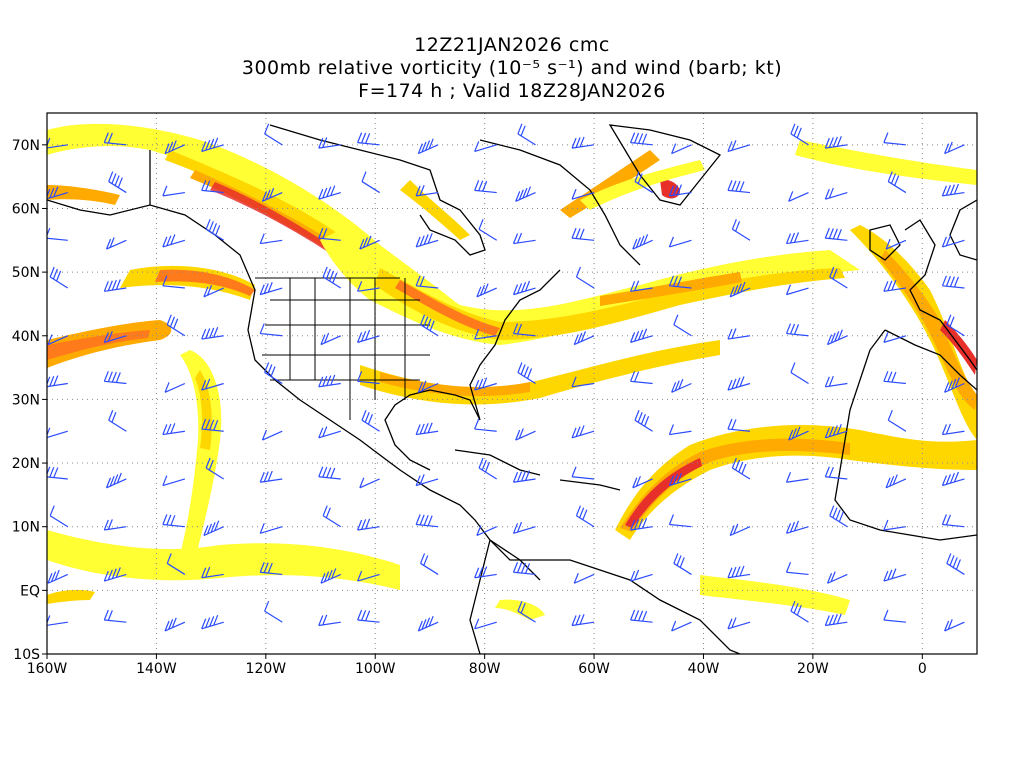 The height and width of the screenshot is (768, 1024). I want to click on lat-tick-label: 70N, so click(26, 146).